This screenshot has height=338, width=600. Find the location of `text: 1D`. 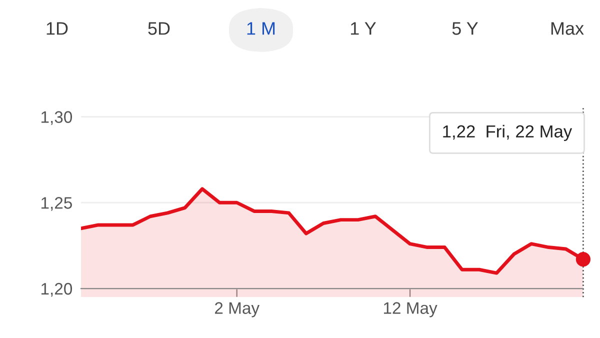

text: 1D is located at coordinates (57, 28).